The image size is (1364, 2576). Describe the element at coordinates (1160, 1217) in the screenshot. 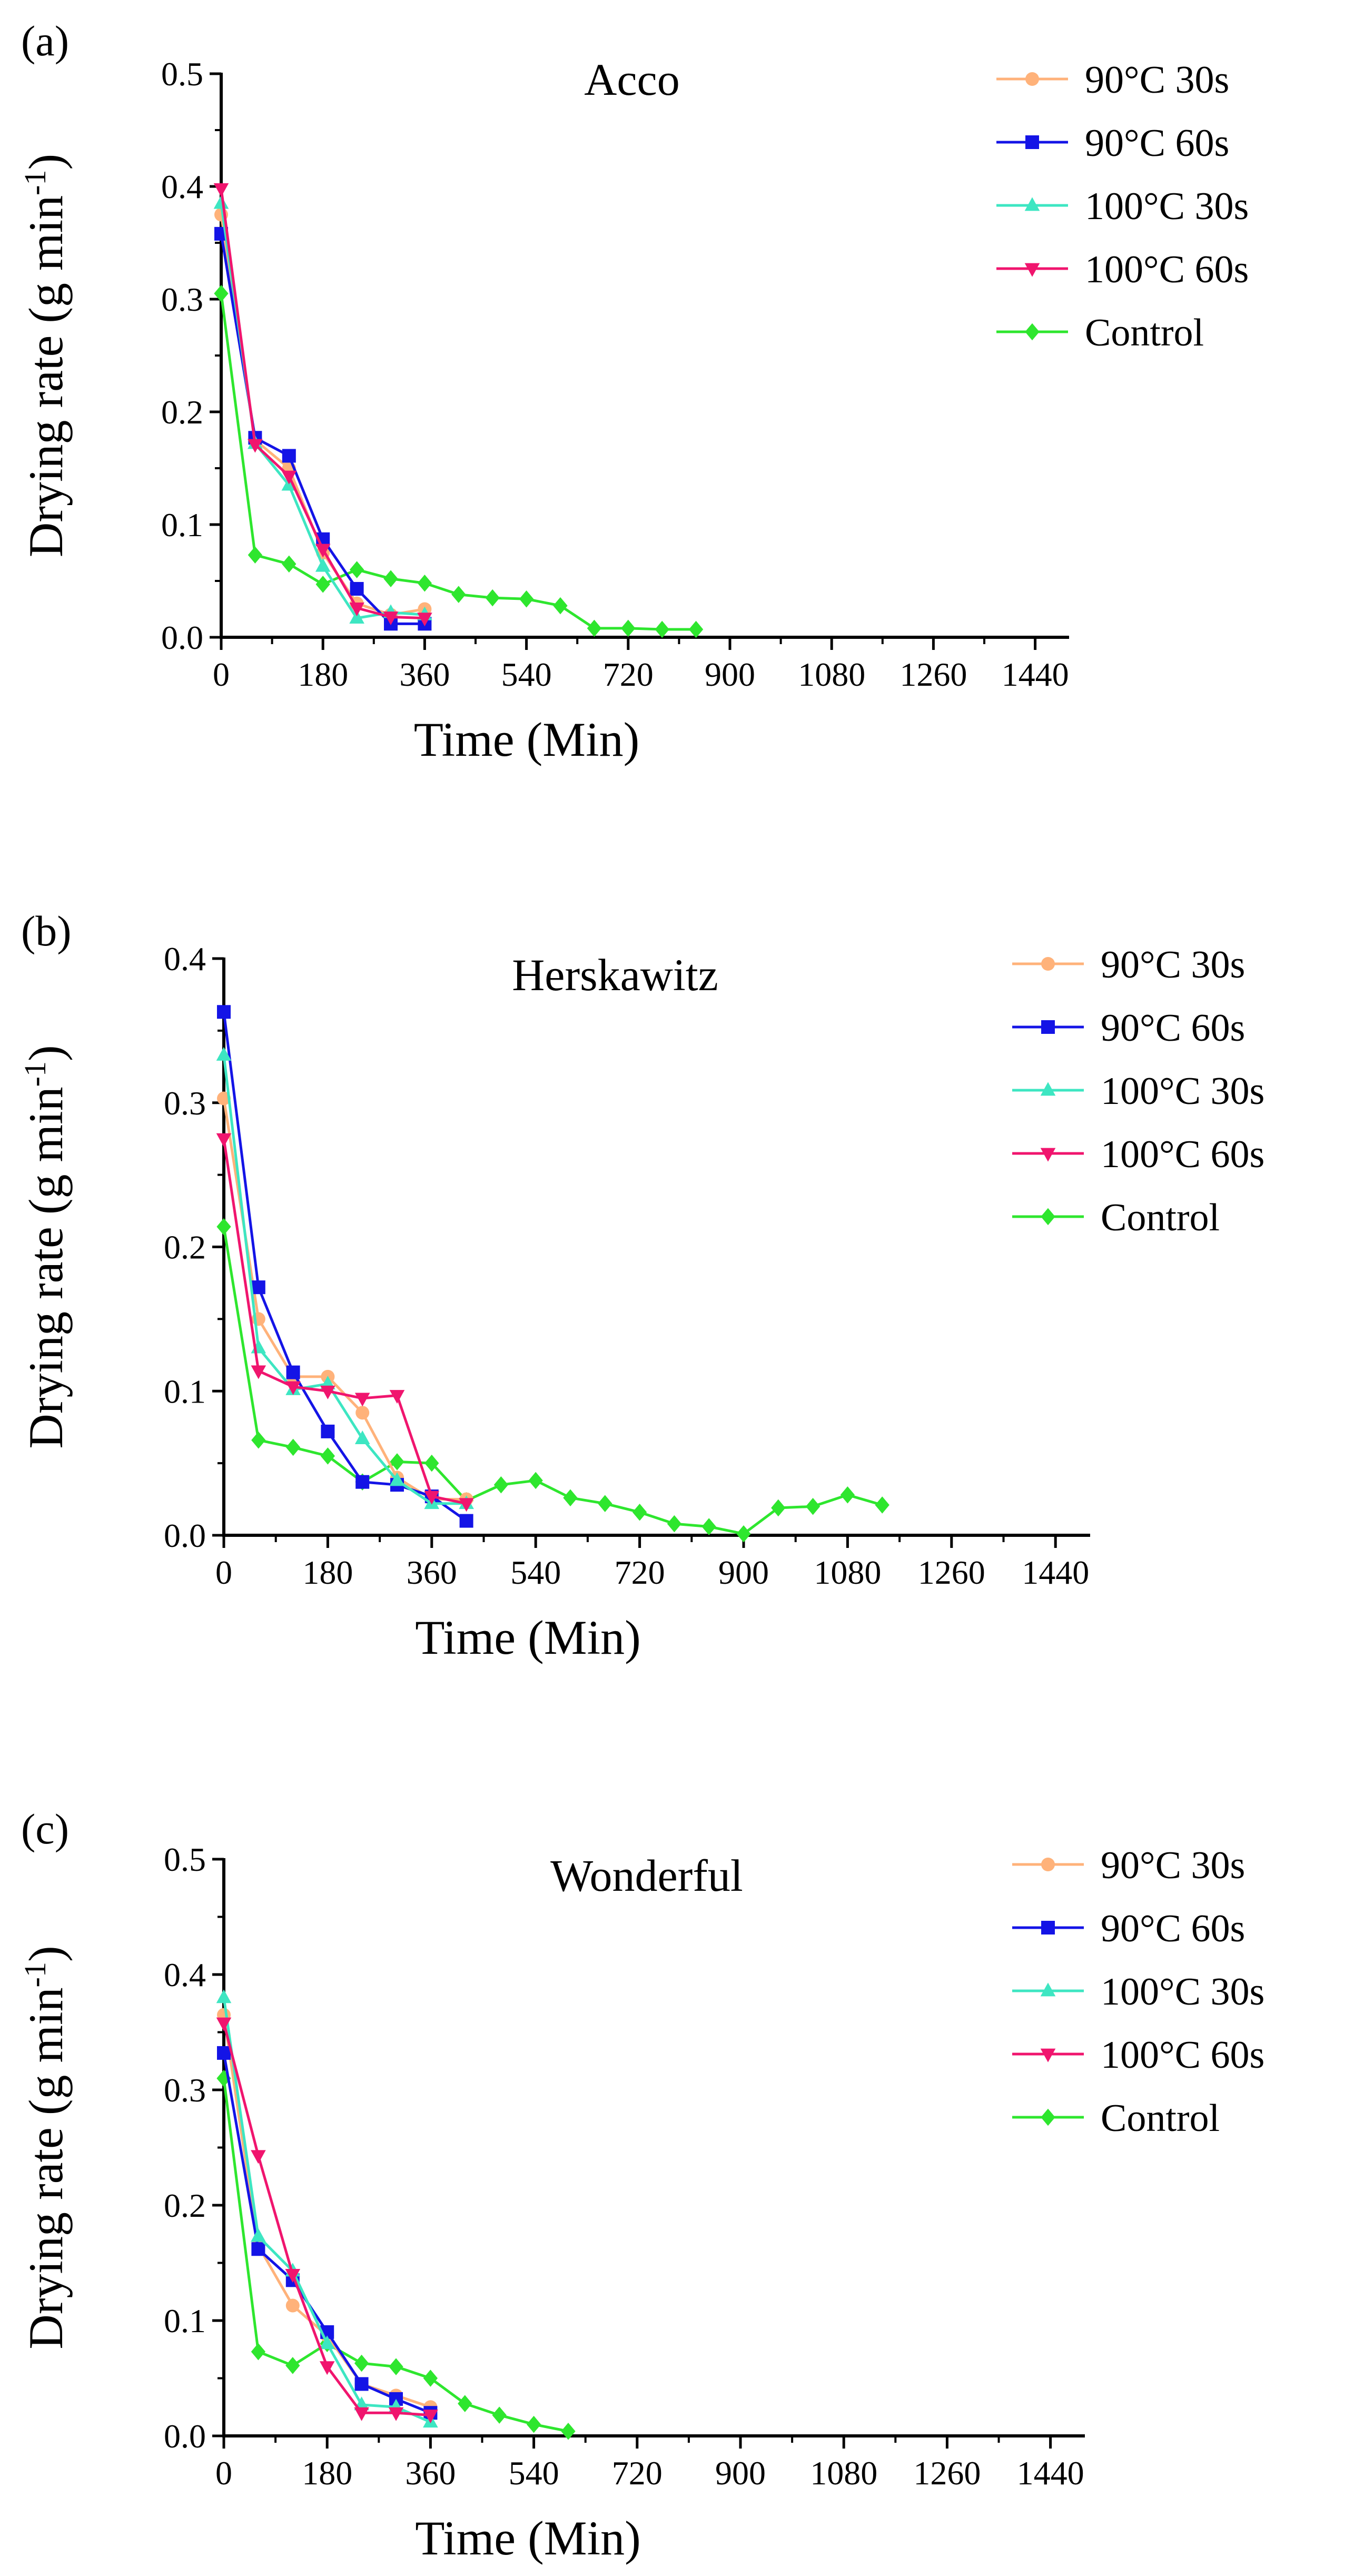

I see `legend-label: Control` at that location.